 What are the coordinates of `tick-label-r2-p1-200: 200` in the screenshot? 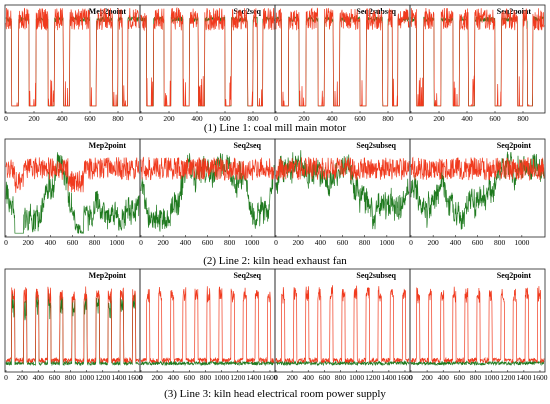 It's located at (29, 242).